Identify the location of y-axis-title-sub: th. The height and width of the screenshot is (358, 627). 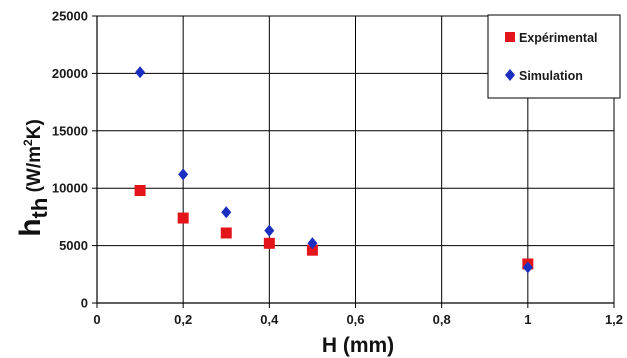
(39, 208).